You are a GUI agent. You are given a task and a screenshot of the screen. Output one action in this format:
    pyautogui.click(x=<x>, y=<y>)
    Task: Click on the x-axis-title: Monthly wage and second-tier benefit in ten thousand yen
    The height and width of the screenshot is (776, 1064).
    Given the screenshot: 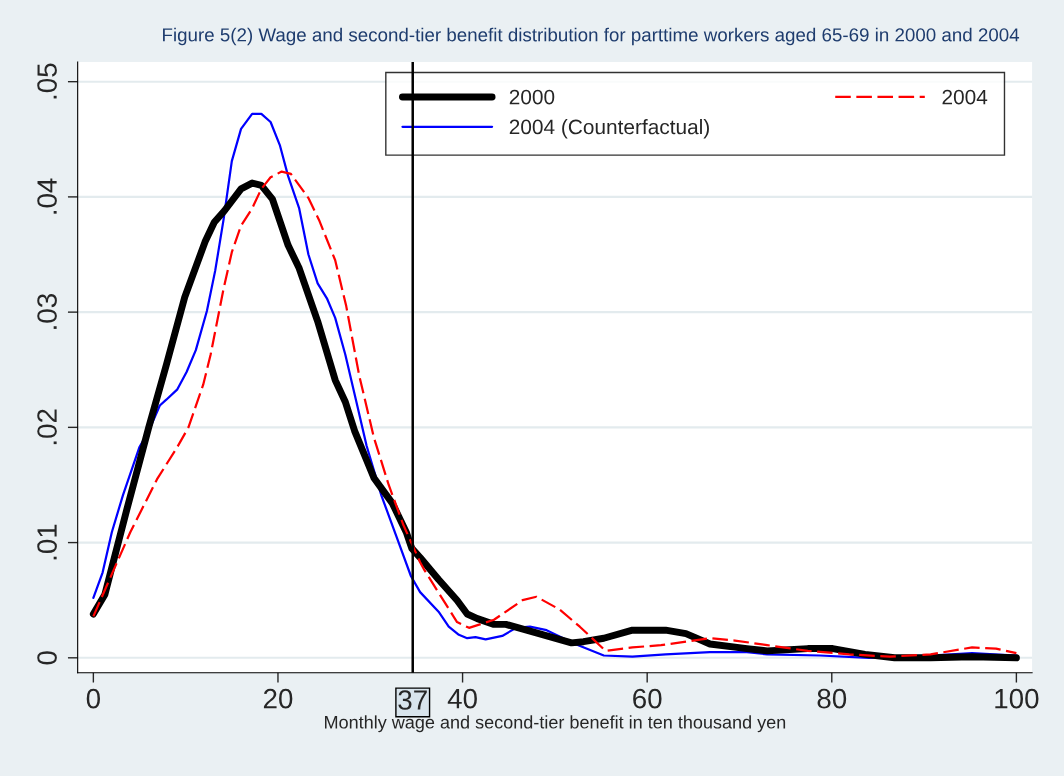 What is the action you would take?
    pyautogui.click(x=555, y=724)
    